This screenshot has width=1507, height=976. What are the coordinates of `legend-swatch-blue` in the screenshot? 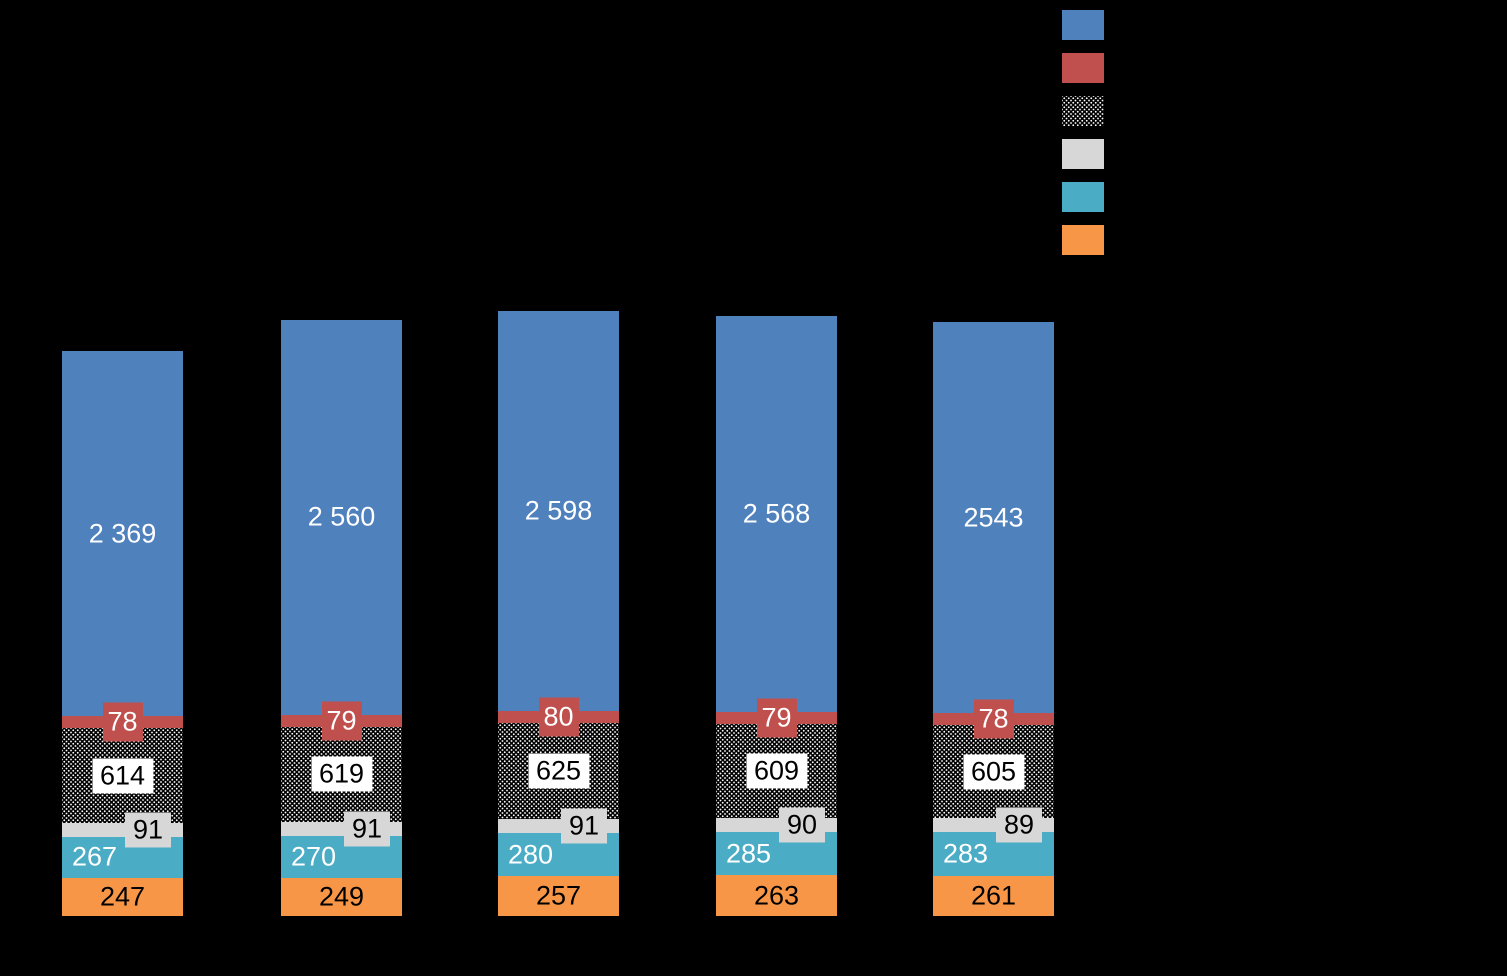 It's located at (1083, 25).